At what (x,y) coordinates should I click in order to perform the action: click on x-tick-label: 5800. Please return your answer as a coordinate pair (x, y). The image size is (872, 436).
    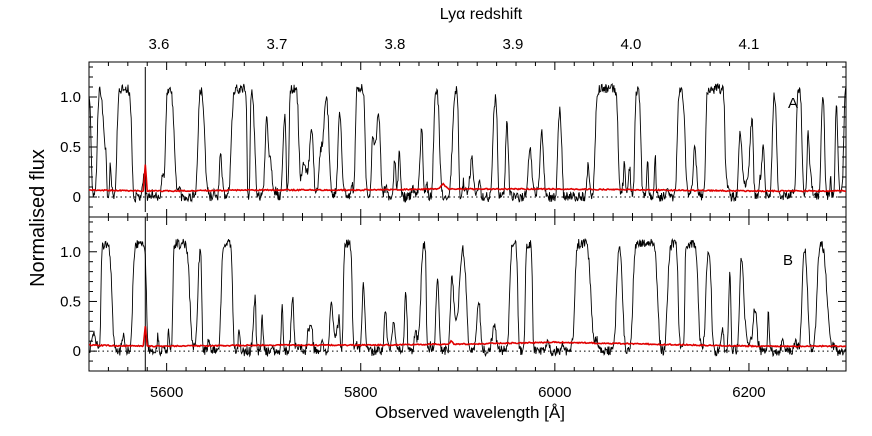
    Looking at the image, I should click on (360, 392).